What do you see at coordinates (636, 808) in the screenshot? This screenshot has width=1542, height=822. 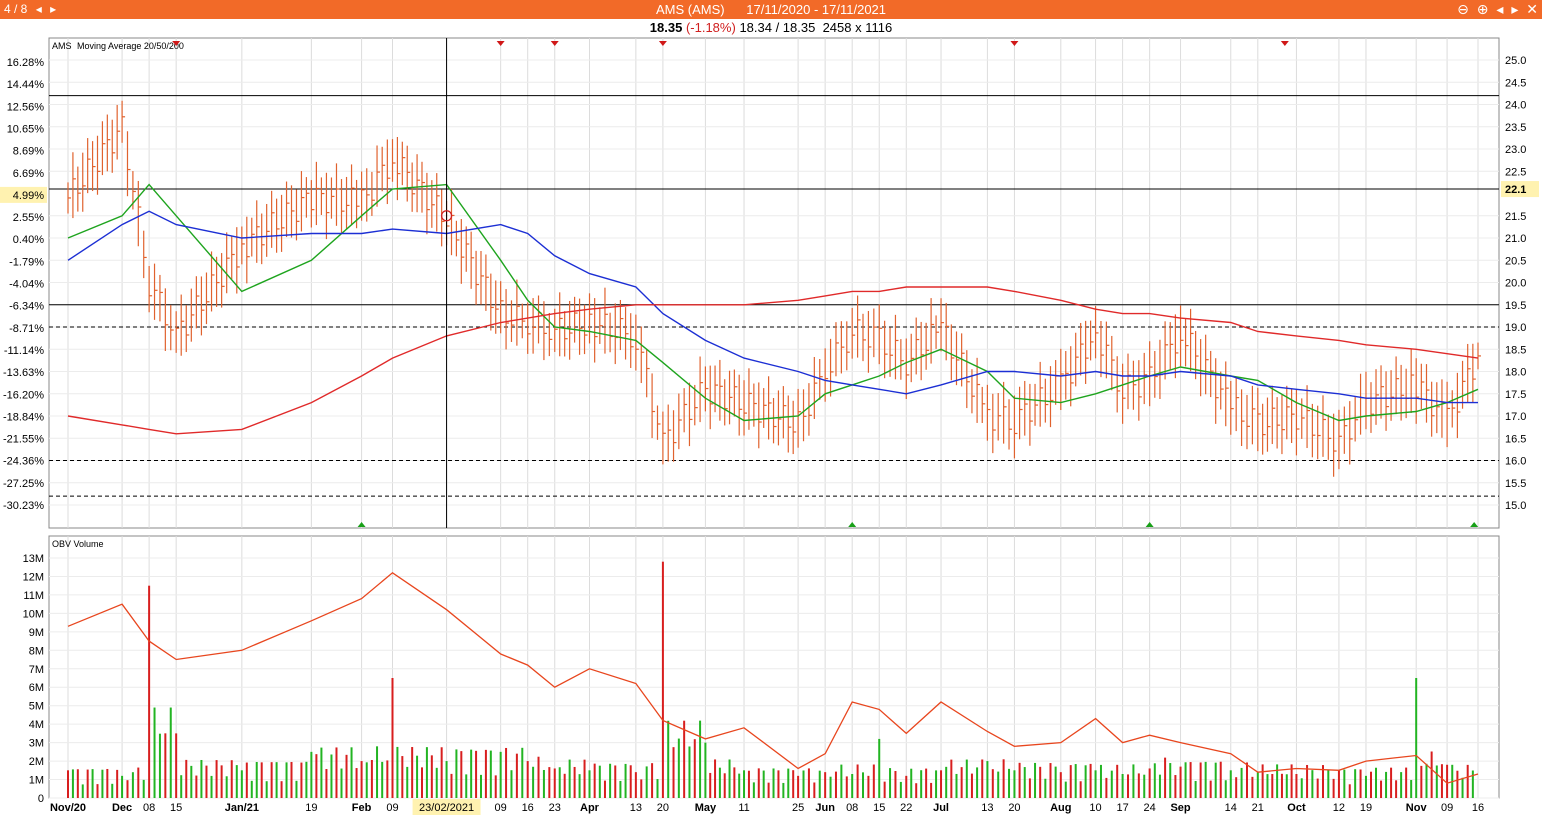 I see `x-tick-label: 13` at bounding box center [636, 808].